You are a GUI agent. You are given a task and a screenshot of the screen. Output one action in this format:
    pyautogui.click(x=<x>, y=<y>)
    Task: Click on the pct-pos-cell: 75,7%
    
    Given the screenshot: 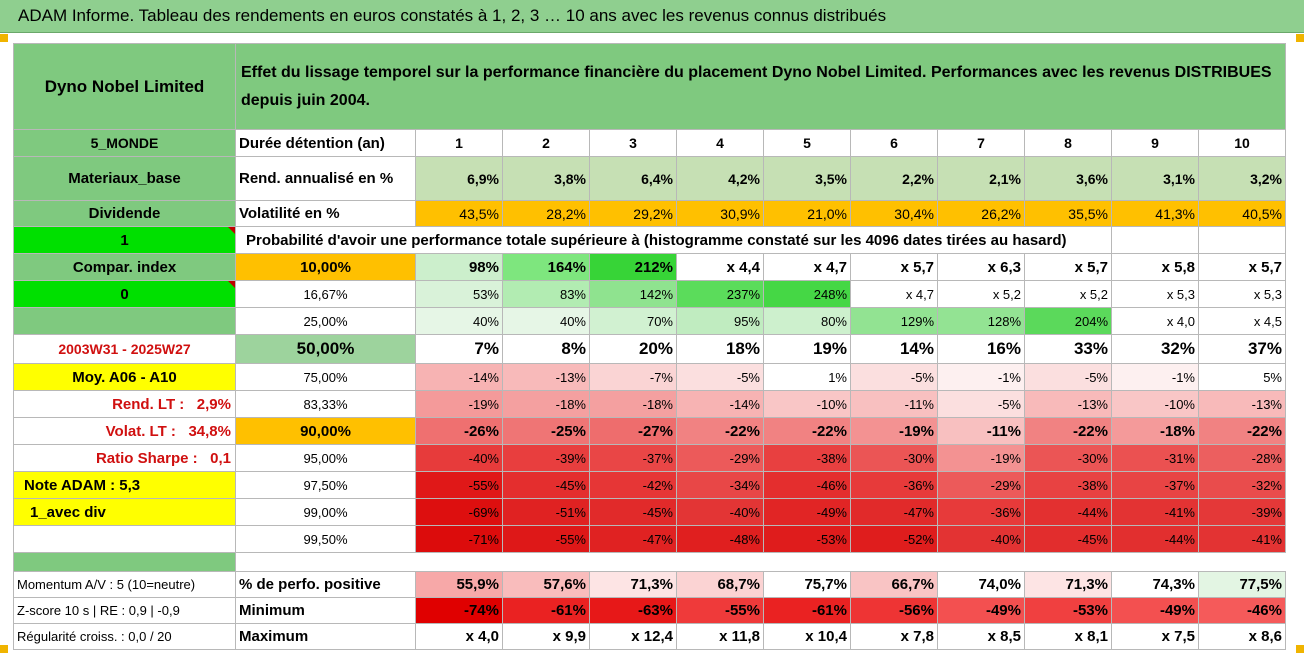 What is the action you would take?
    pyautogui.click(x=807, y=584)
    